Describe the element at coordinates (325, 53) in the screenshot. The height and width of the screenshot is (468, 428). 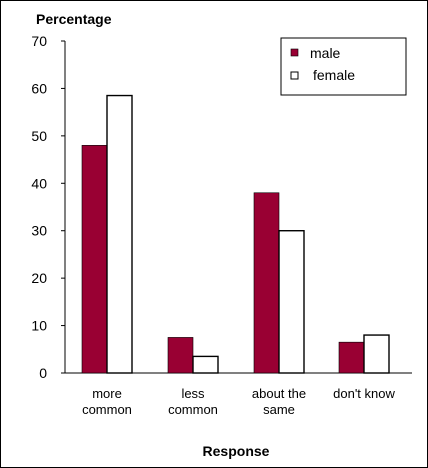
I see `legend-label-male: male` at that location.